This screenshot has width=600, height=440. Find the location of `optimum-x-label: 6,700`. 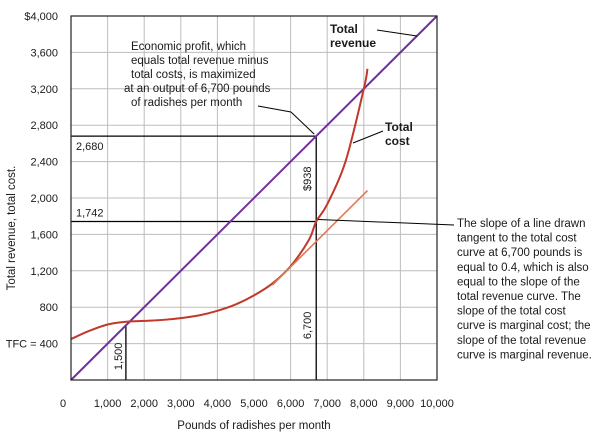

optimum-x-label: 6,700 is located at coordinates (308, 326).